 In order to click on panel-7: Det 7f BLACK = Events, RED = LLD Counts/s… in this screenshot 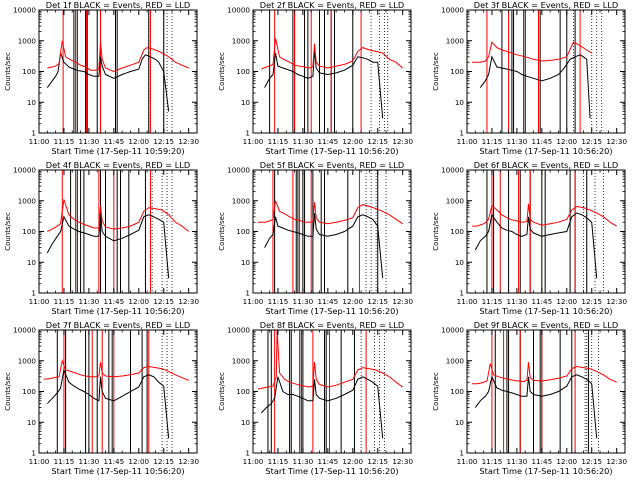, I will do `click(101, 398)`.